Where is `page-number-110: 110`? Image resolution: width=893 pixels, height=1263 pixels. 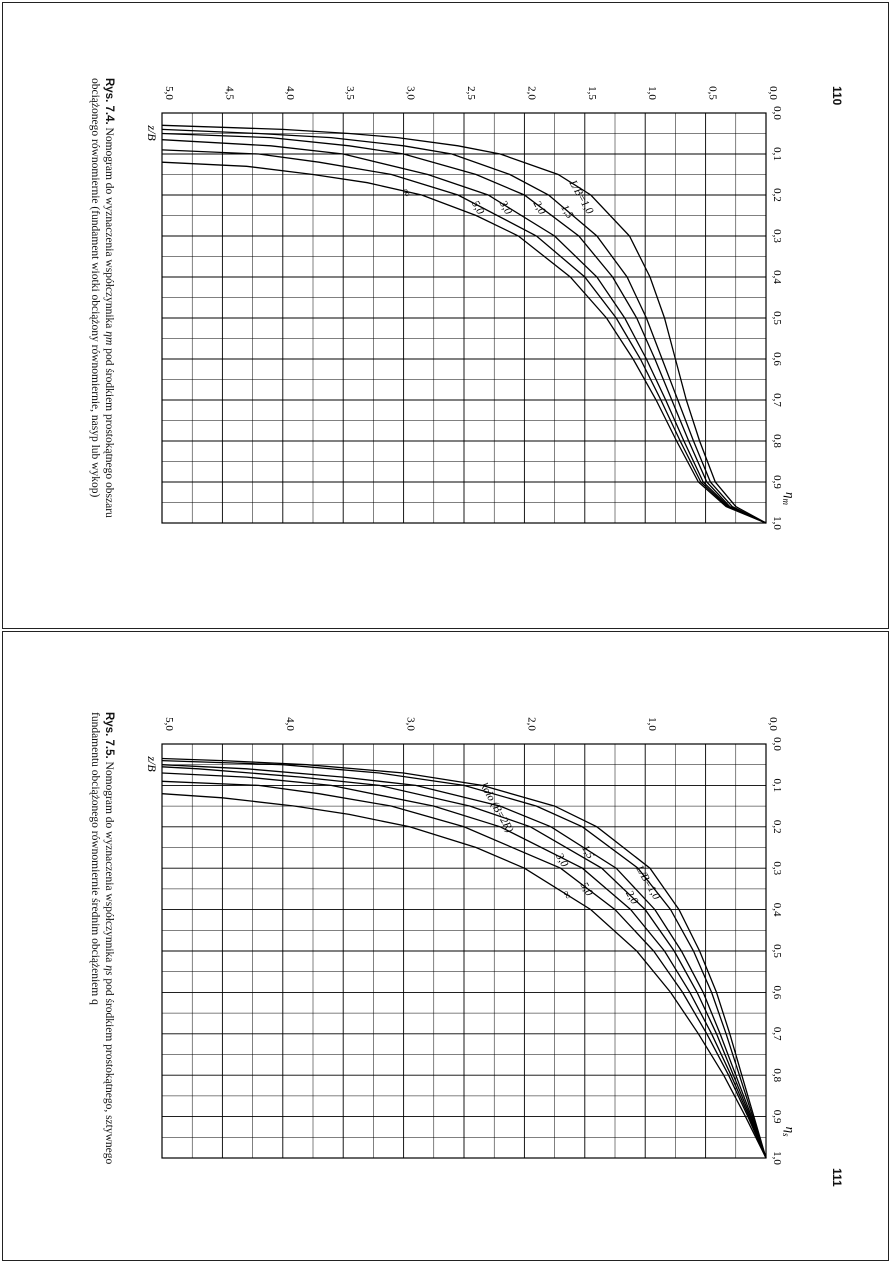
page-number-110: 110 is located at coordinates (837, 96).